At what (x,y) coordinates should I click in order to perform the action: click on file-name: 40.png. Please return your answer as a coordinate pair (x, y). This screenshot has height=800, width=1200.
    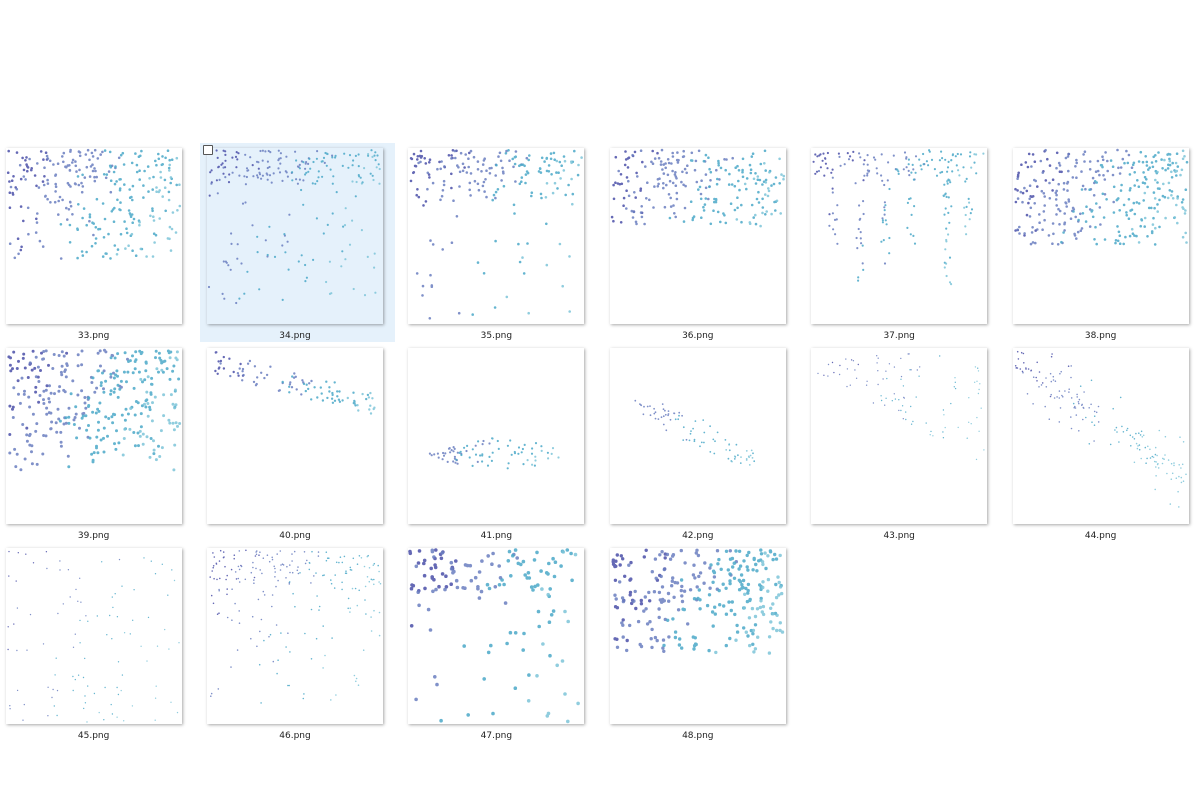
    Looking at the image, I should click on (295, 536).